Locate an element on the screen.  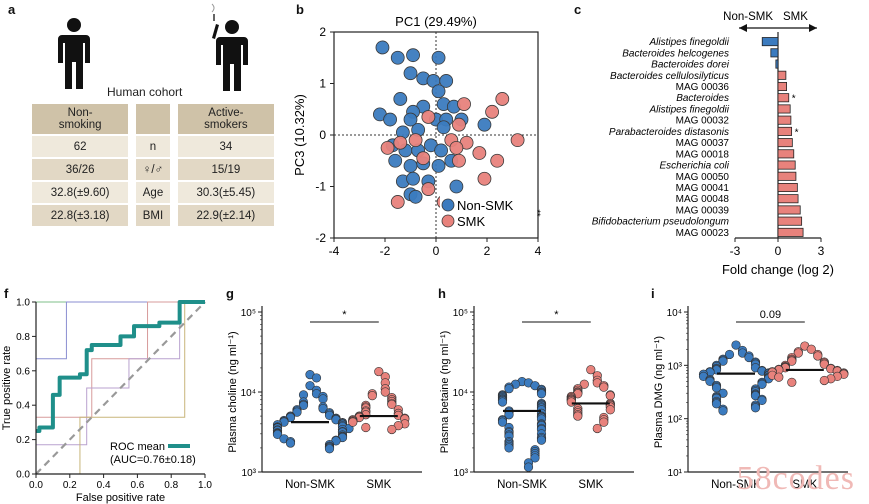
direction-label-smk: SMK is located at coordinates (795, 17).